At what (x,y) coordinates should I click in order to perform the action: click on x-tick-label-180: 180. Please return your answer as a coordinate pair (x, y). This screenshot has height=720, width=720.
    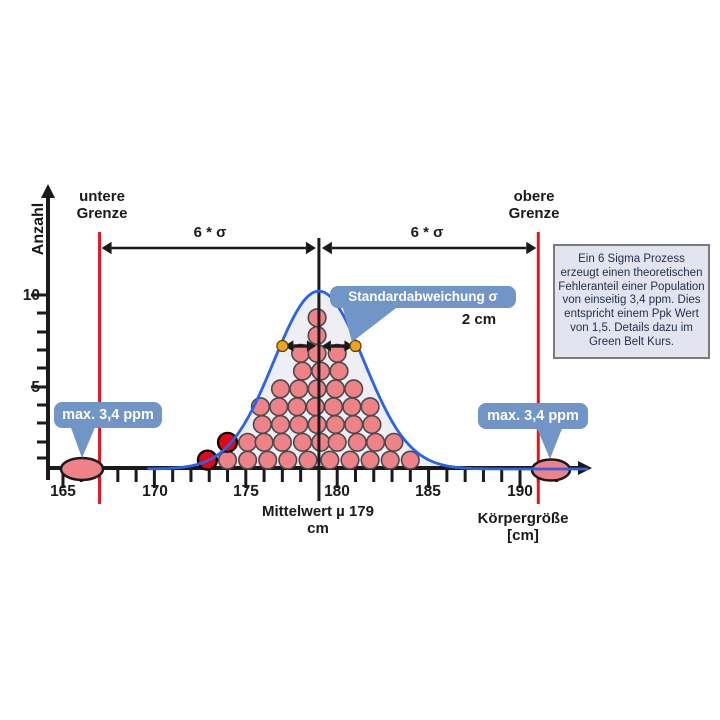
    Looking at the image, I should click on (337, 491).